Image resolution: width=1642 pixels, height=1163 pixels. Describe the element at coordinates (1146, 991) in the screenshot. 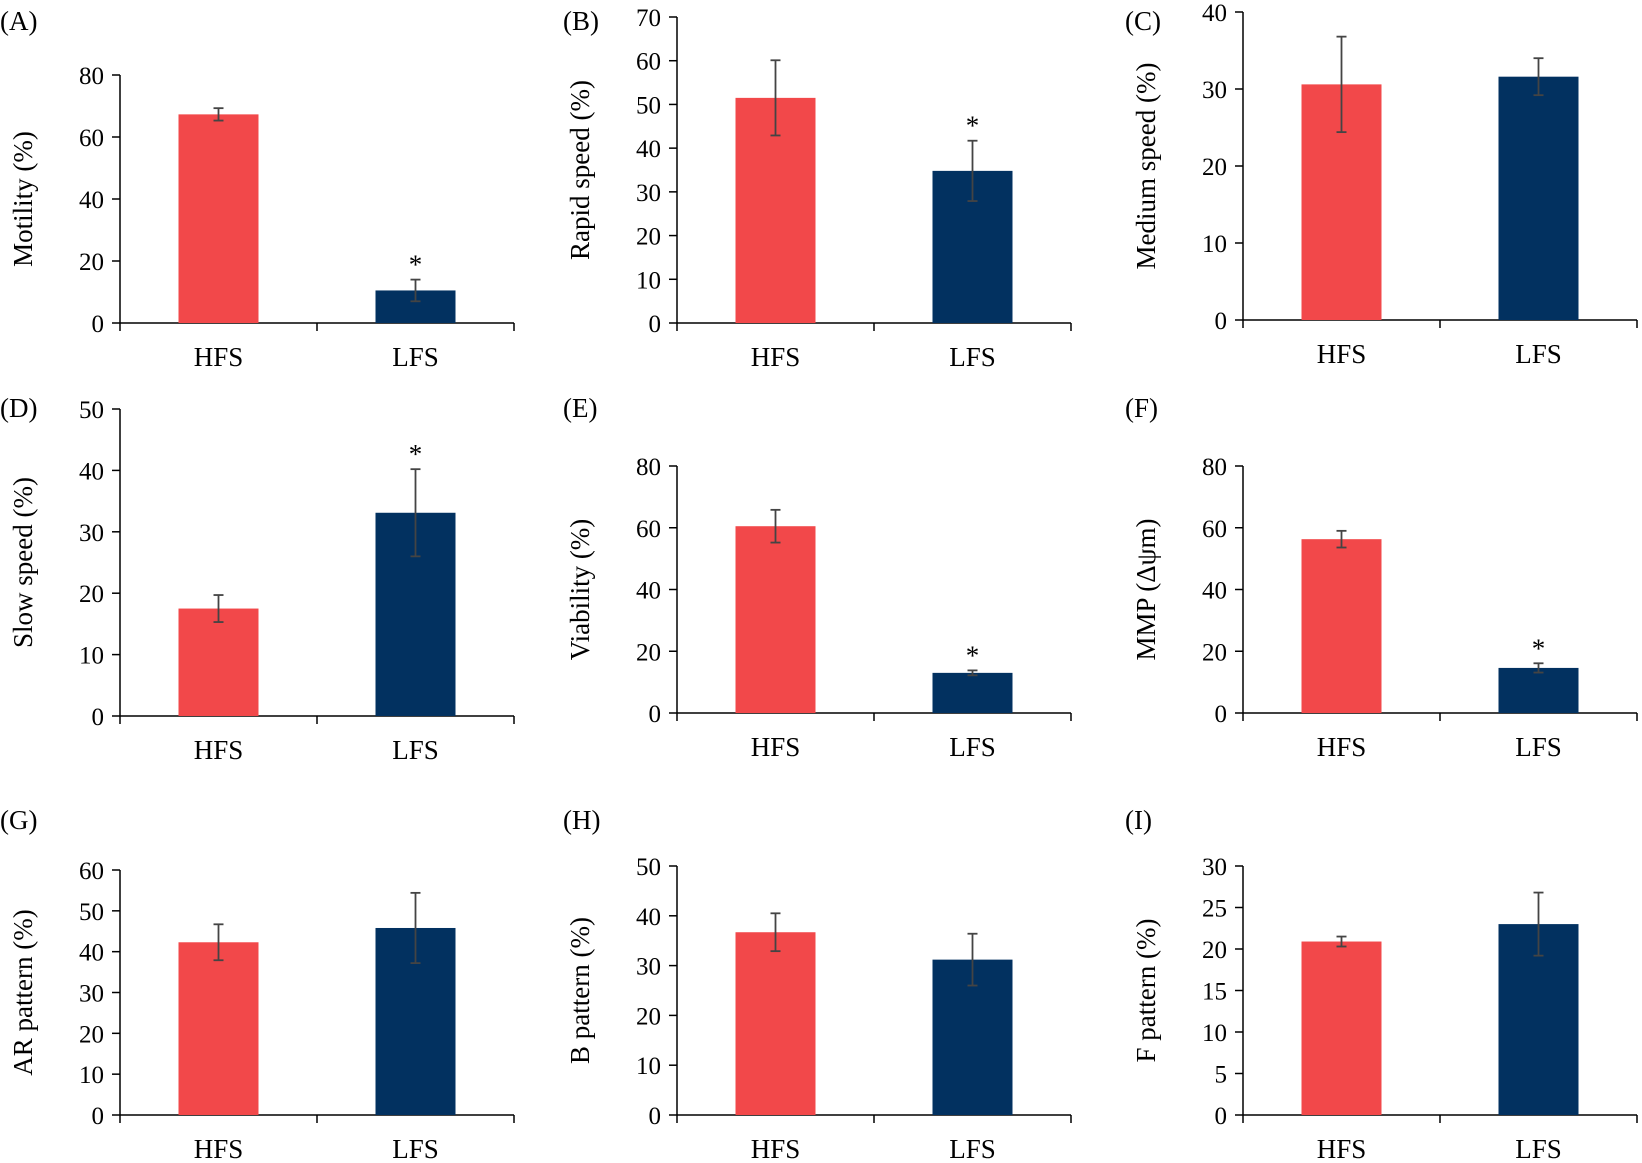

I see `y-axis-title: F pattern (%)` at that location.